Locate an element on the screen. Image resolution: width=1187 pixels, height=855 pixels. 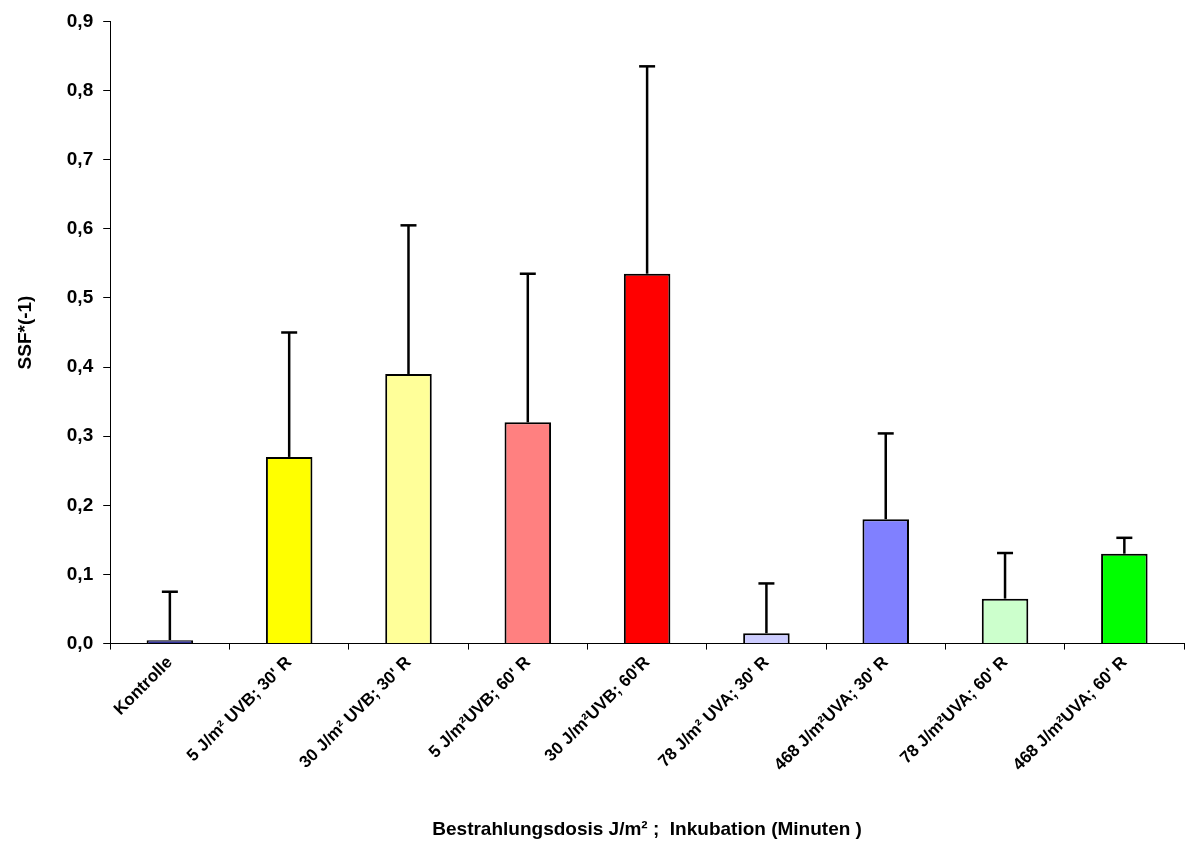
y-tick-label: 0,0 is located at coordinates (80, 642).